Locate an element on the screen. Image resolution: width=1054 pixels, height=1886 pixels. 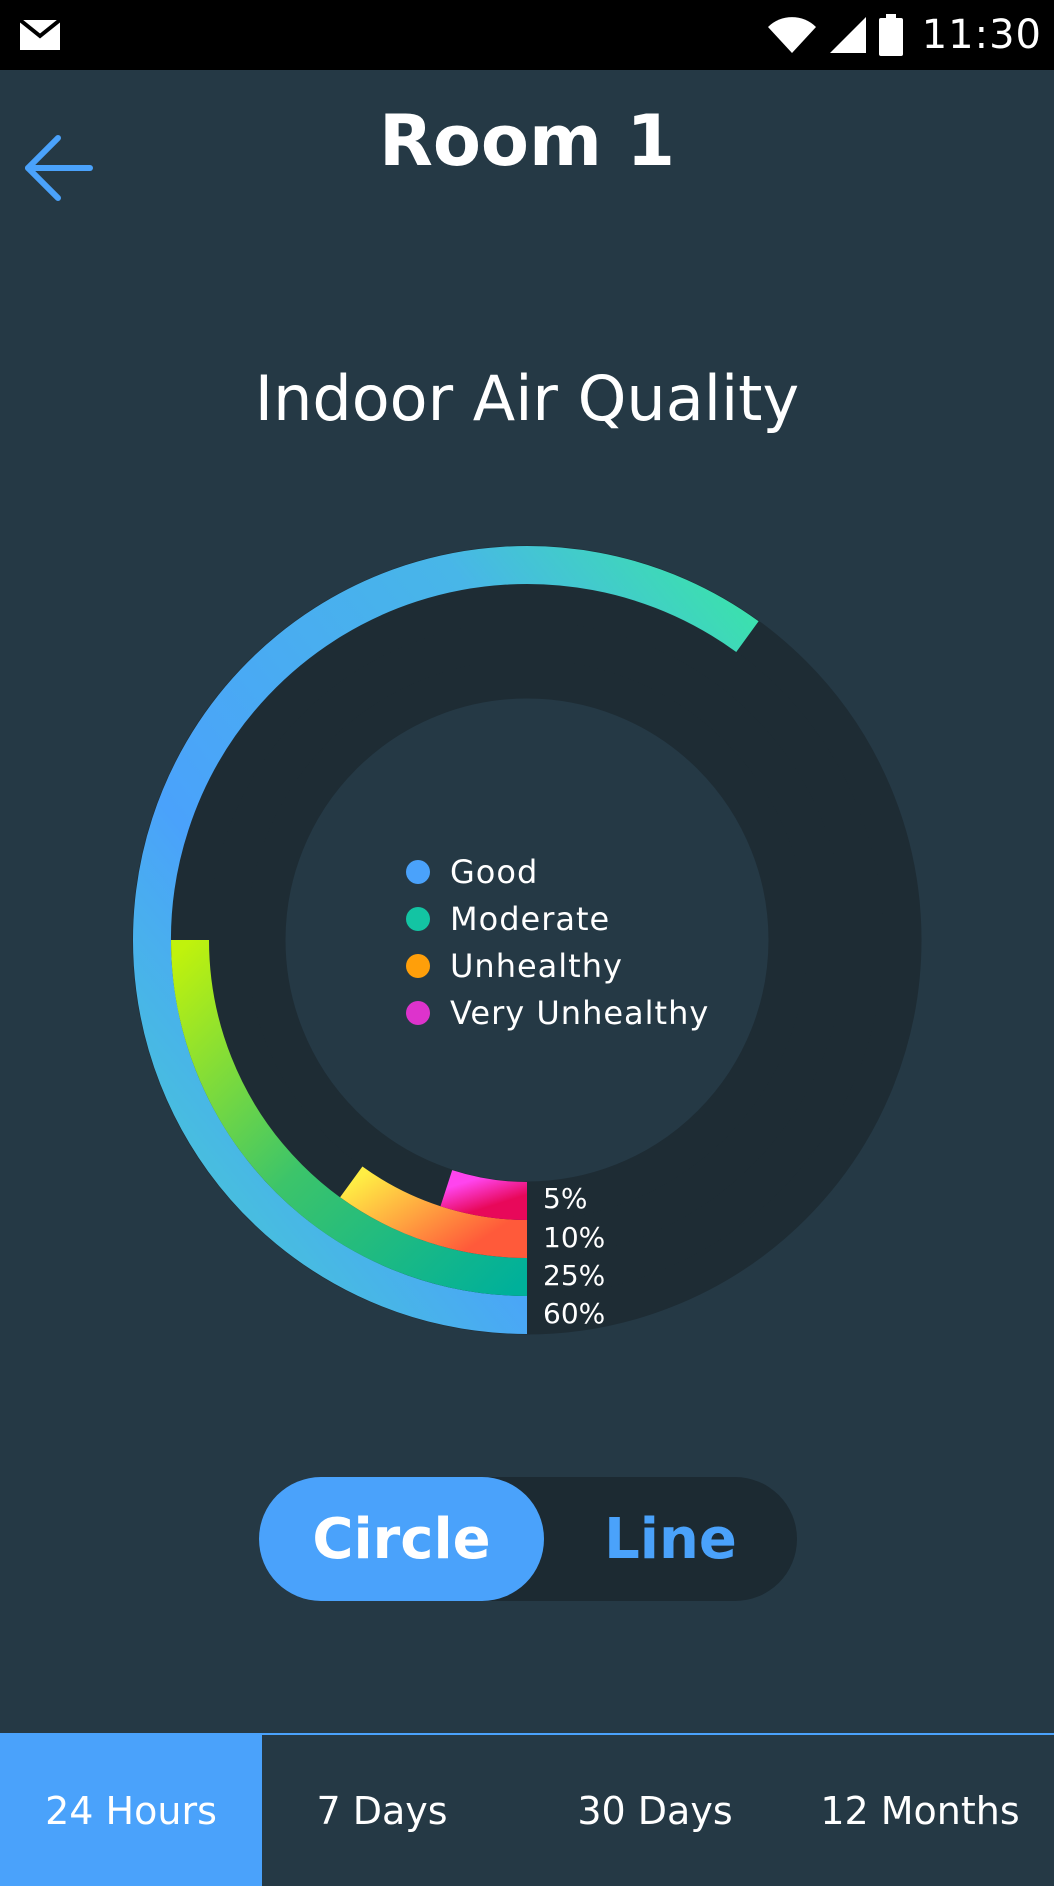
legend-item-very-unhealthy: Very Unhealthy is located at coordinates (557, 1012).